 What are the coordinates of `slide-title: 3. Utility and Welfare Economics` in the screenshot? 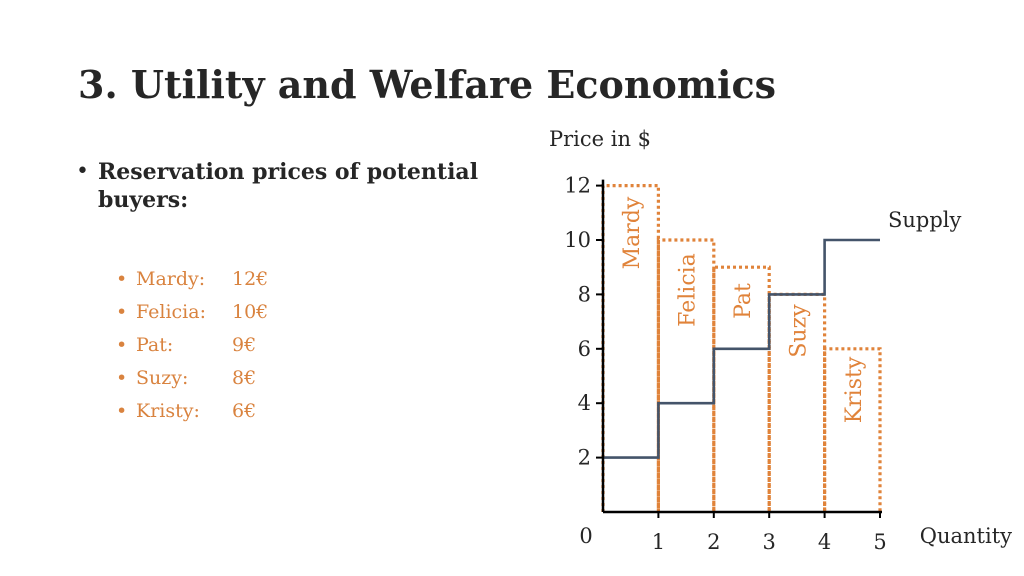 It's located at (427, 84).